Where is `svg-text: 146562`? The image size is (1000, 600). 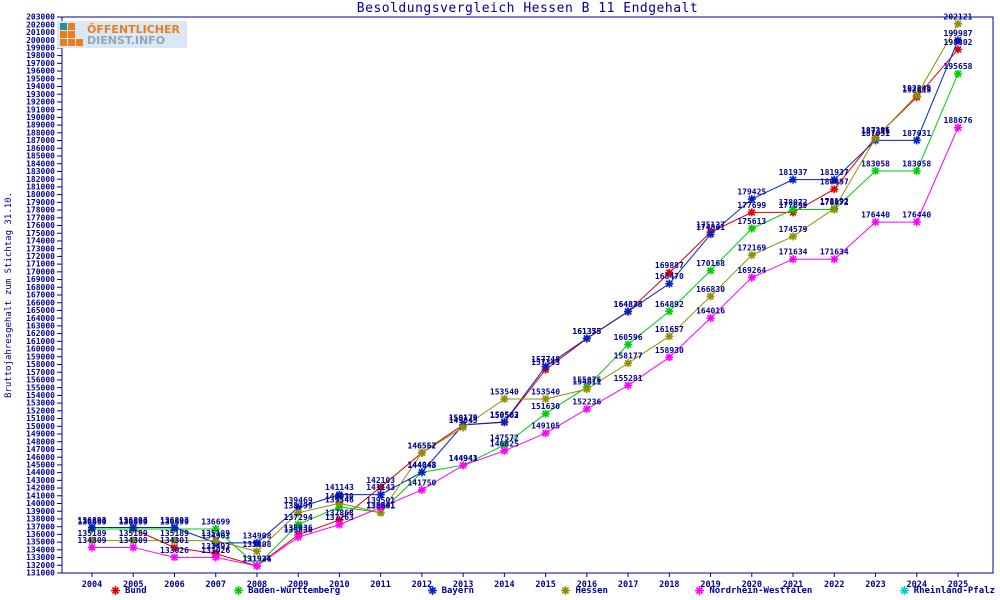
svg-text: 146562 is located at coordinates (421, 445).